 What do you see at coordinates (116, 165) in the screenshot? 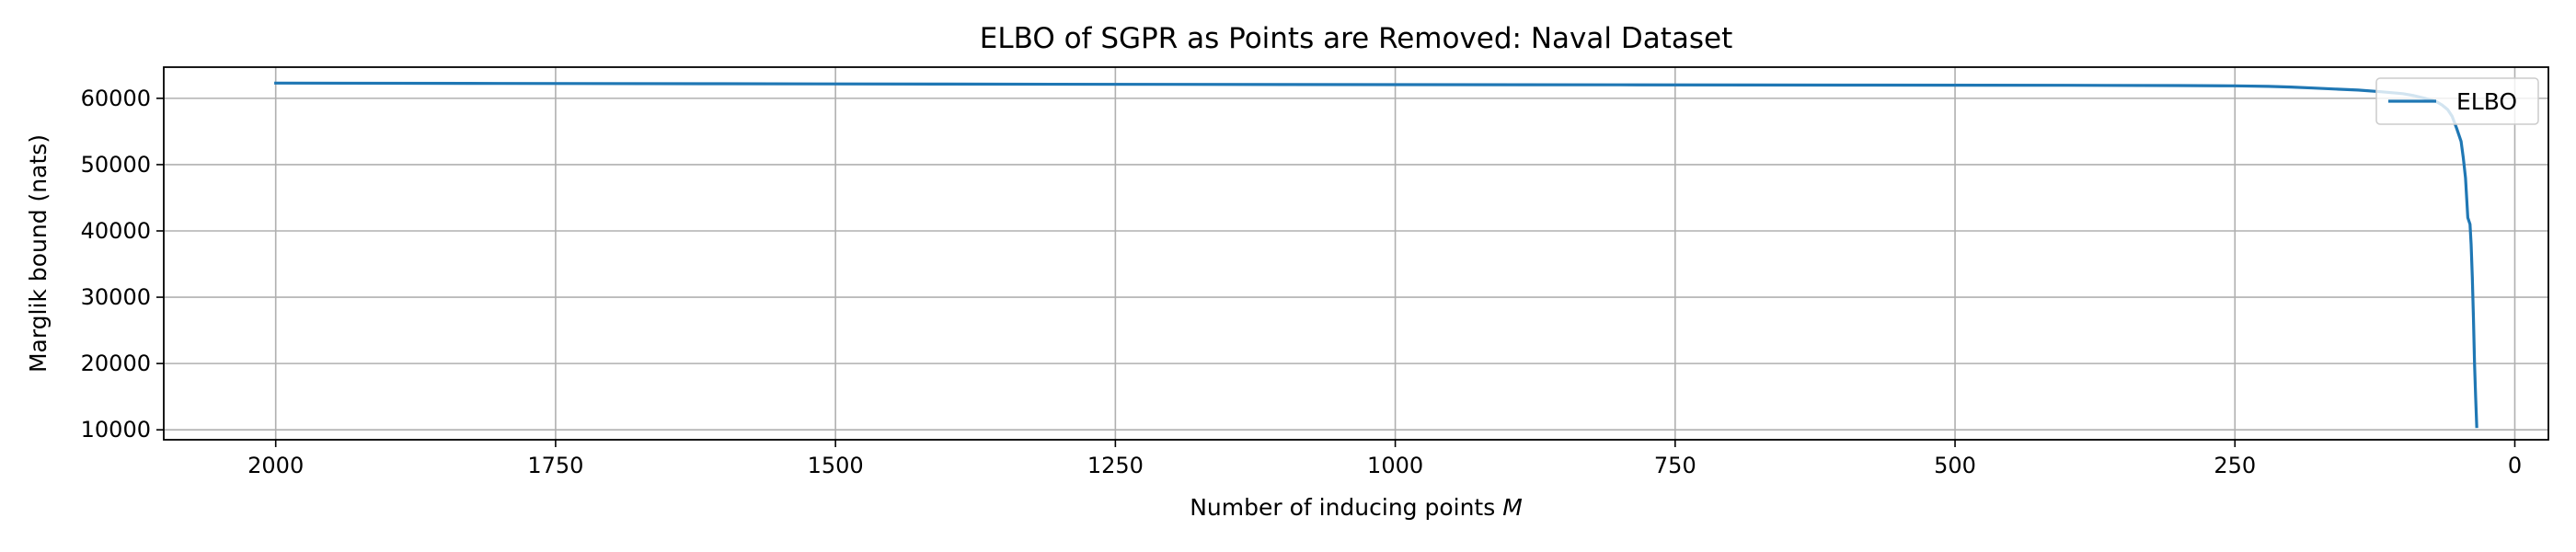
I see `y-tick-label: 50000` at bounding box center [116, 165].